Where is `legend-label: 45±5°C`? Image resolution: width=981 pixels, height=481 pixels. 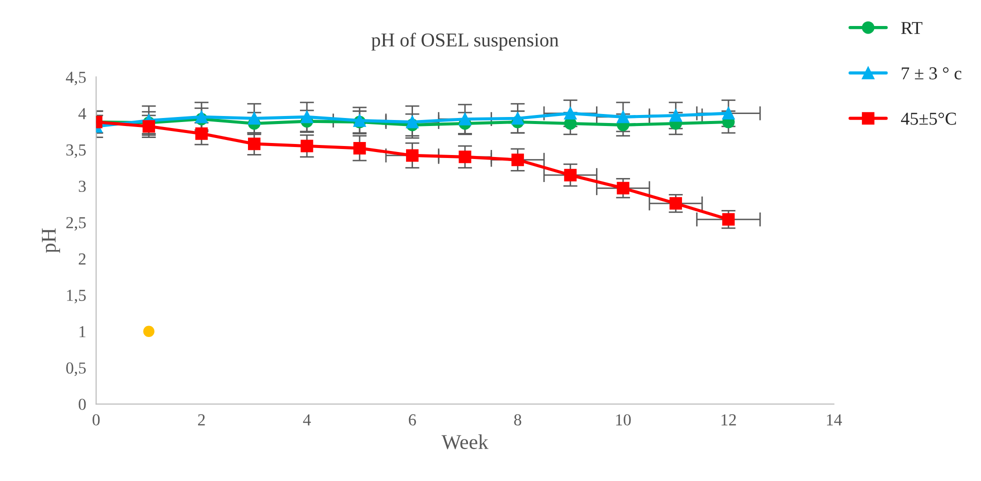 legend-label: 45±5°C is located at coordinates (928, 118).